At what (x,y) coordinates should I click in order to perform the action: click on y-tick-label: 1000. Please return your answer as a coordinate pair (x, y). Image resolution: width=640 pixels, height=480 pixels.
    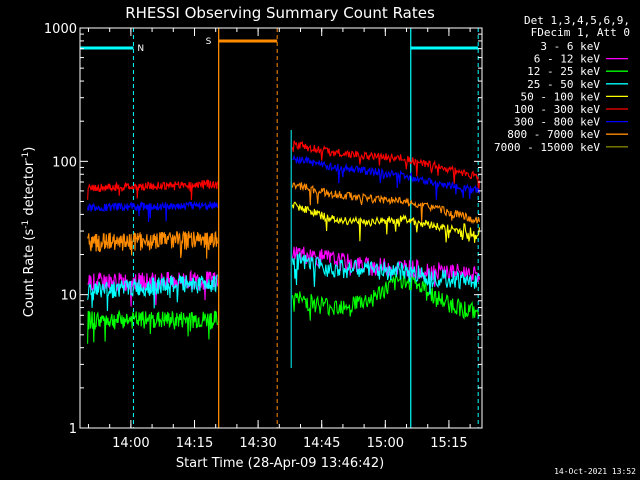
    Looking at the image, I should click on (60, 29).